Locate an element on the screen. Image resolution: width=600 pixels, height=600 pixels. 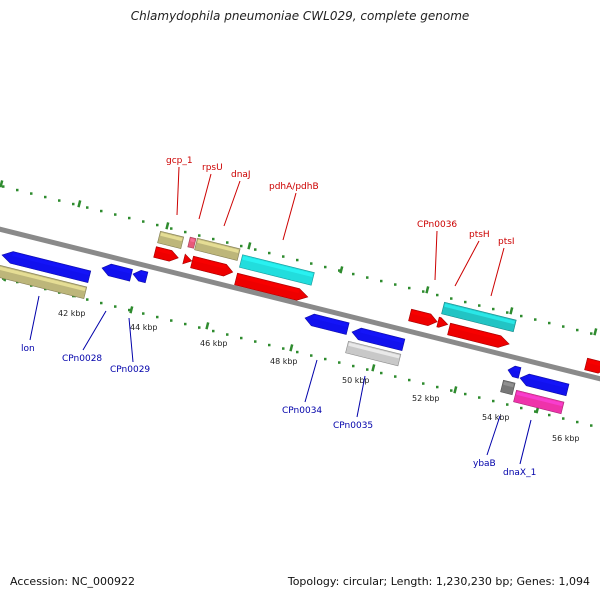
gene-label: pdhA/pdhB is located at coordinates (294, 187).